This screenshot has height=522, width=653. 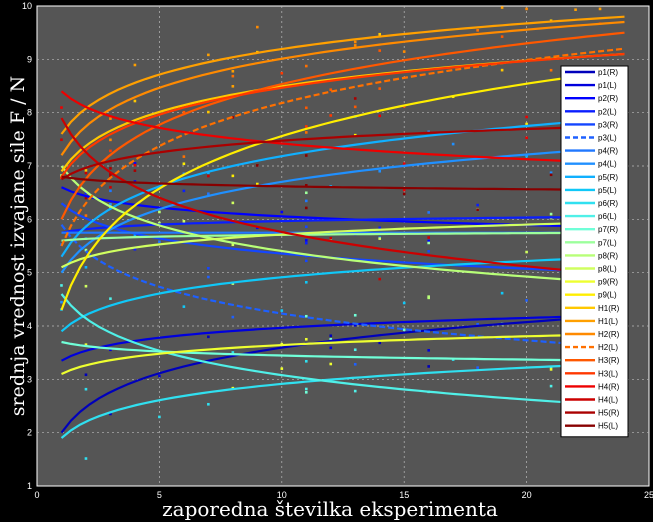 What do you see at coordinates (608, 321) in the screenshot?
I see `legend-label: H1(L)` at bounding box center [608, 321].